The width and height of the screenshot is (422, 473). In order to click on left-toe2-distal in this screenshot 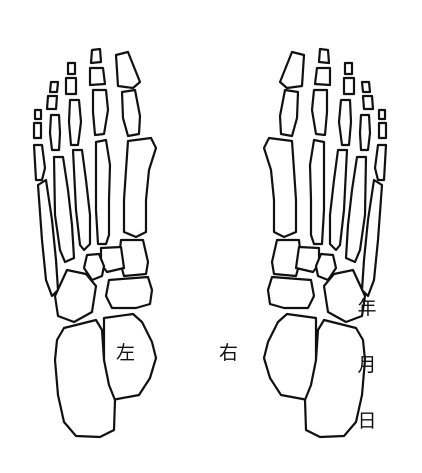, I will do `click(96, 56)`.